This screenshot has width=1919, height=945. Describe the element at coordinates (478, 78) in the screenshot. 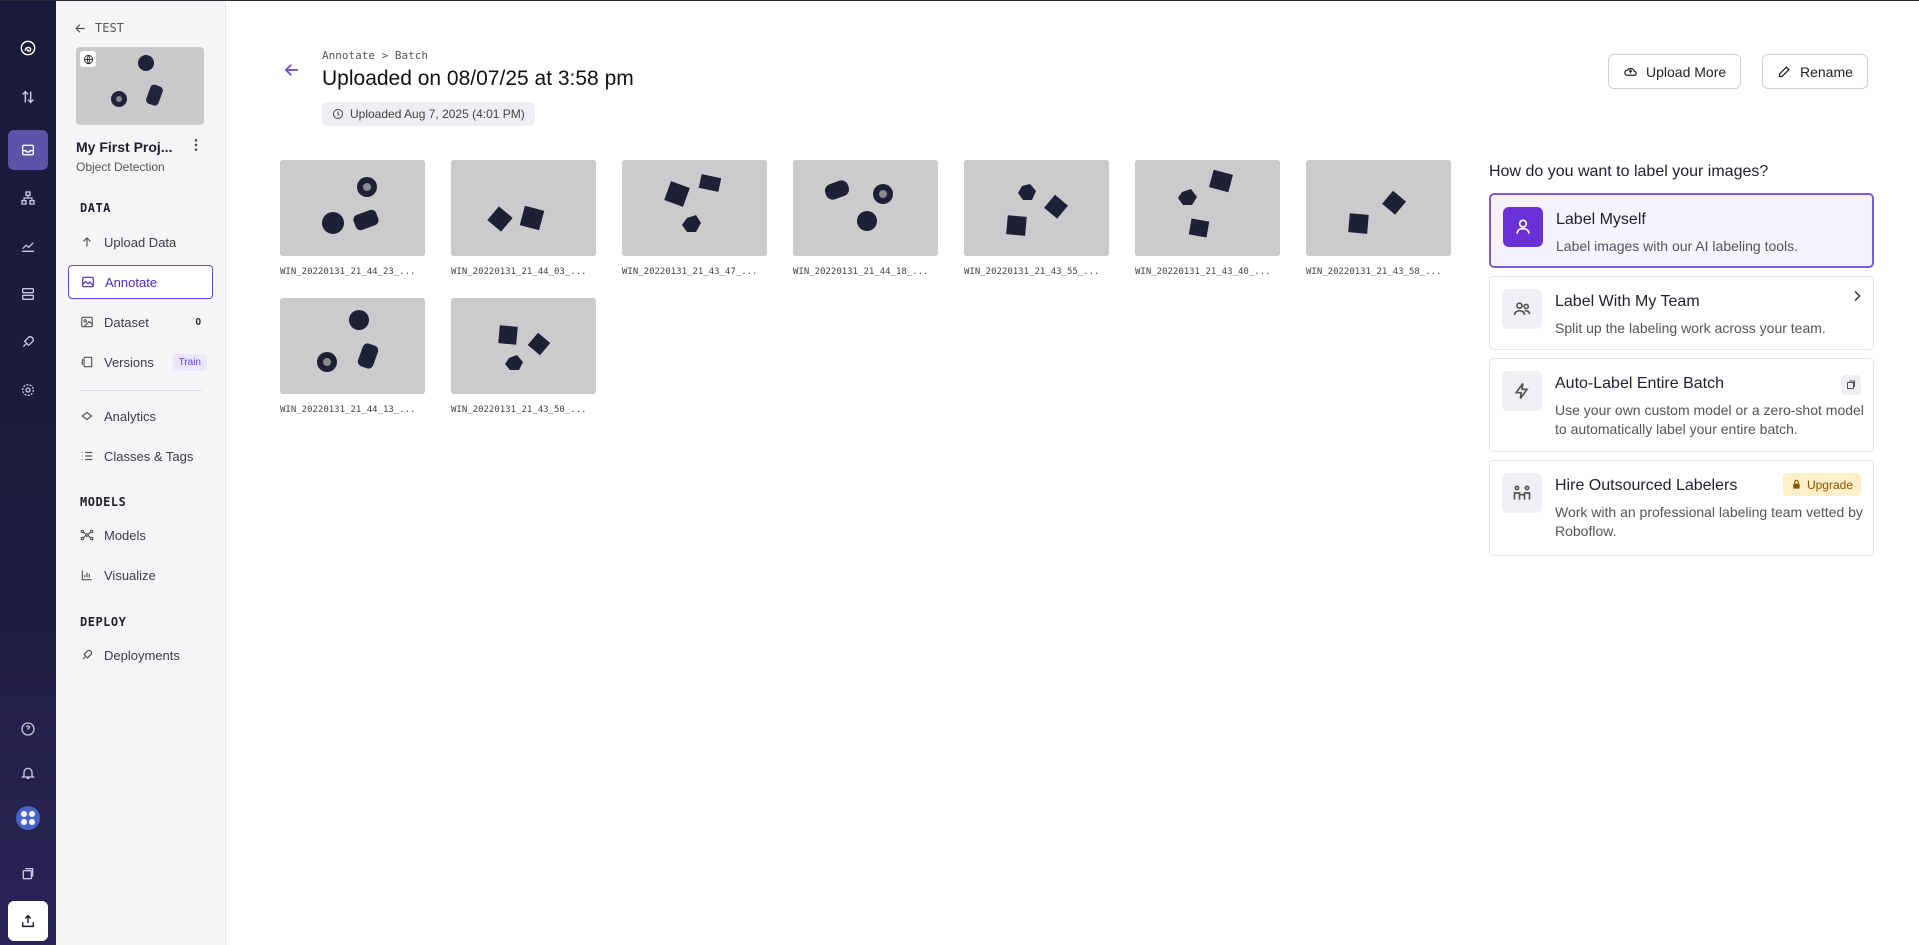

I see `page-title: Uploaded on 08/07/25 at 3:58 pm` at that location.